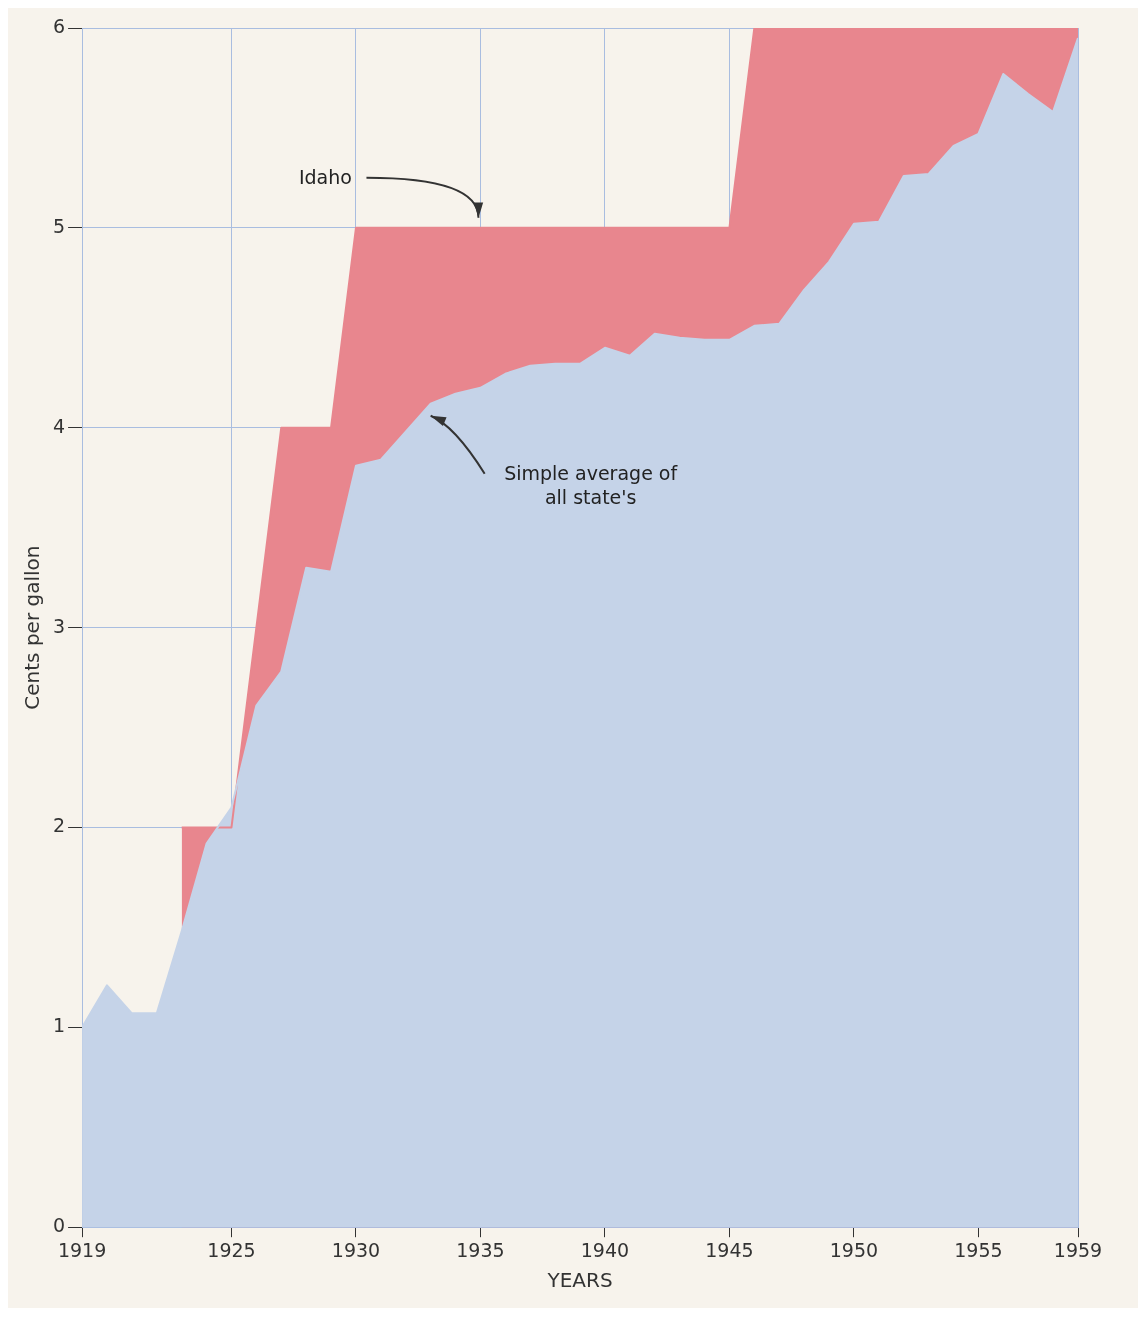  Describe the element at coordinates (1078, 1249) in the screenshot. I see `x-tick-label: 1959` at that location.